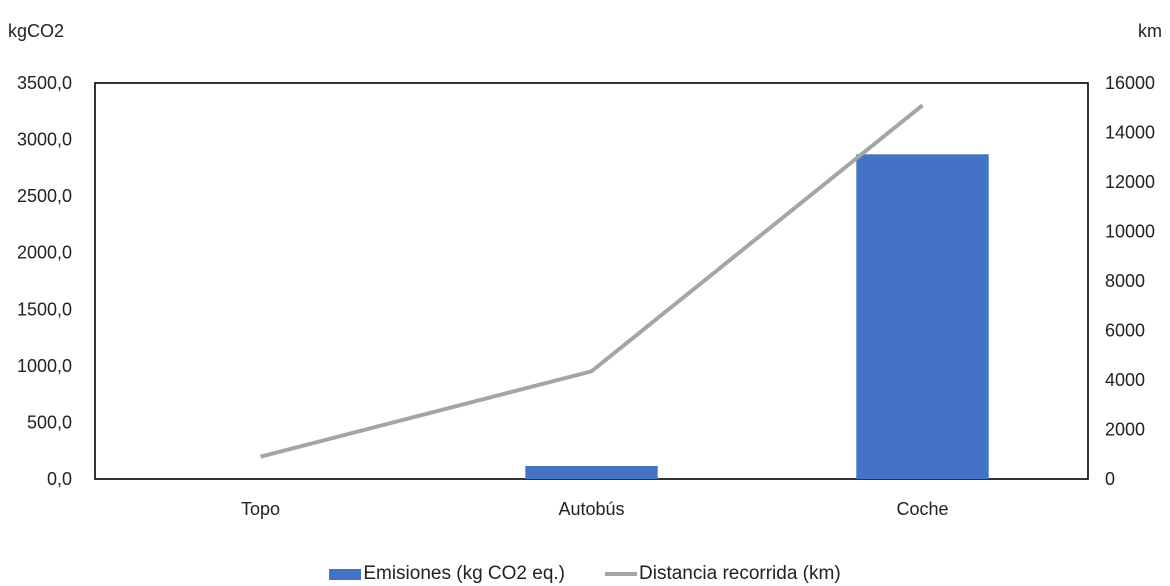 This screenshot has height=586, width=1170. Describe the element at coordinates (1130, 232) in the screenshot. I see `right-tick-label: 10000` at that location.